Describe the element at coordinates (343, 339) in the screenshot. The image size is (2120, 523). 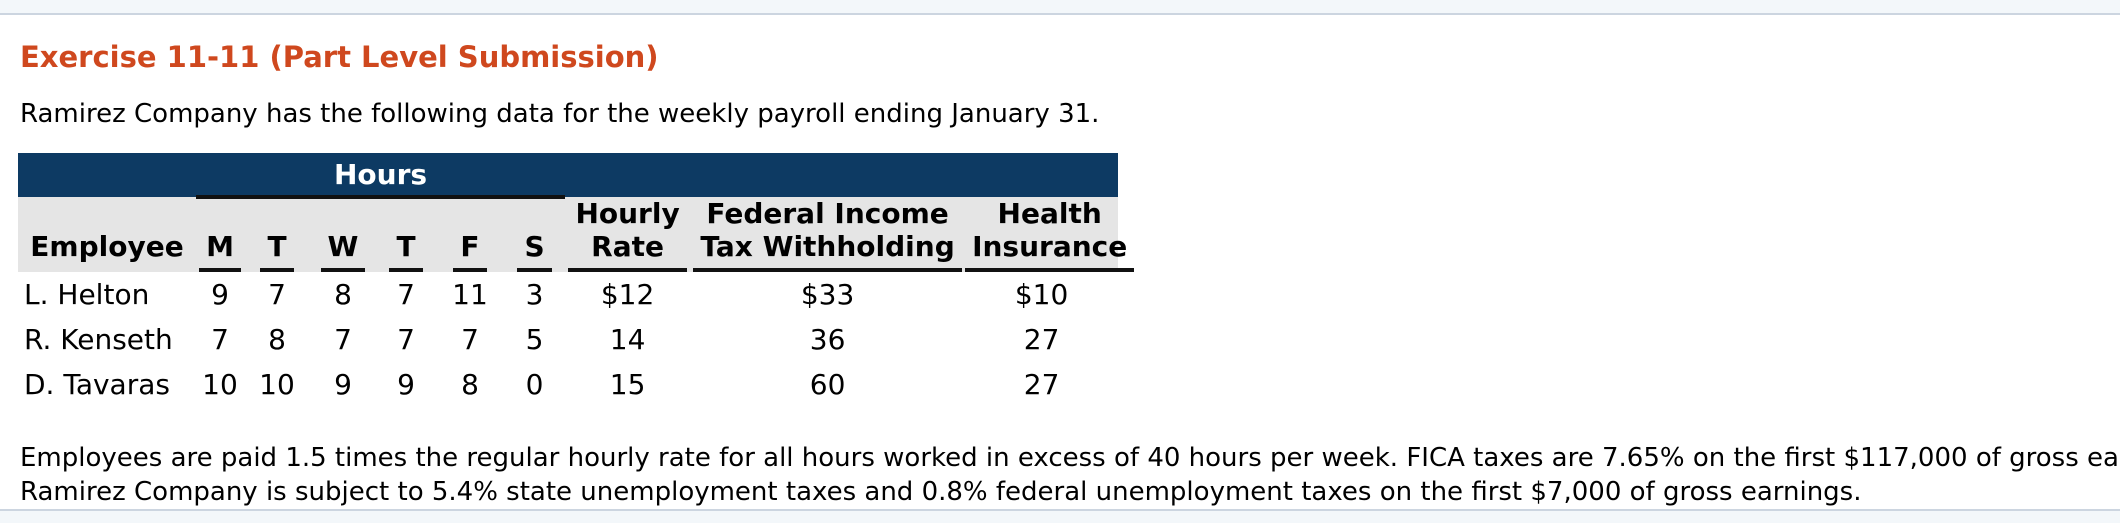
I see `hours-wednesday: 7` at that location.